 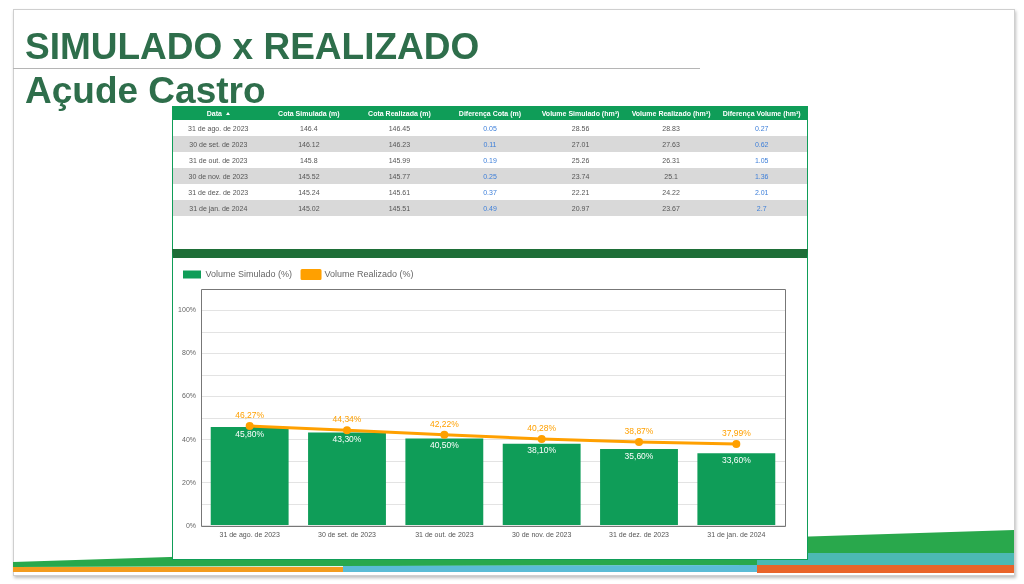 What do you see at coordinates (736, 459) in the screenshot?
I see `data-label: 33,60%` at bounding box center [736, 459].